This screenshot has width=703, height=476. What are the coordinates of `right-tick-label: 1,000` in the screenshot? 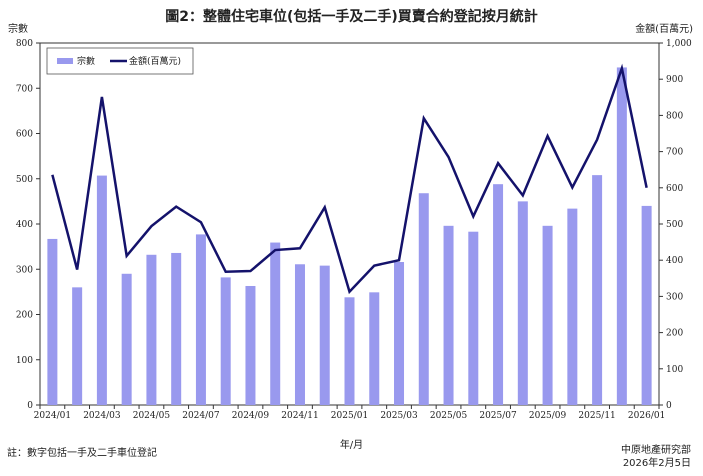 It's located at (679, 44).